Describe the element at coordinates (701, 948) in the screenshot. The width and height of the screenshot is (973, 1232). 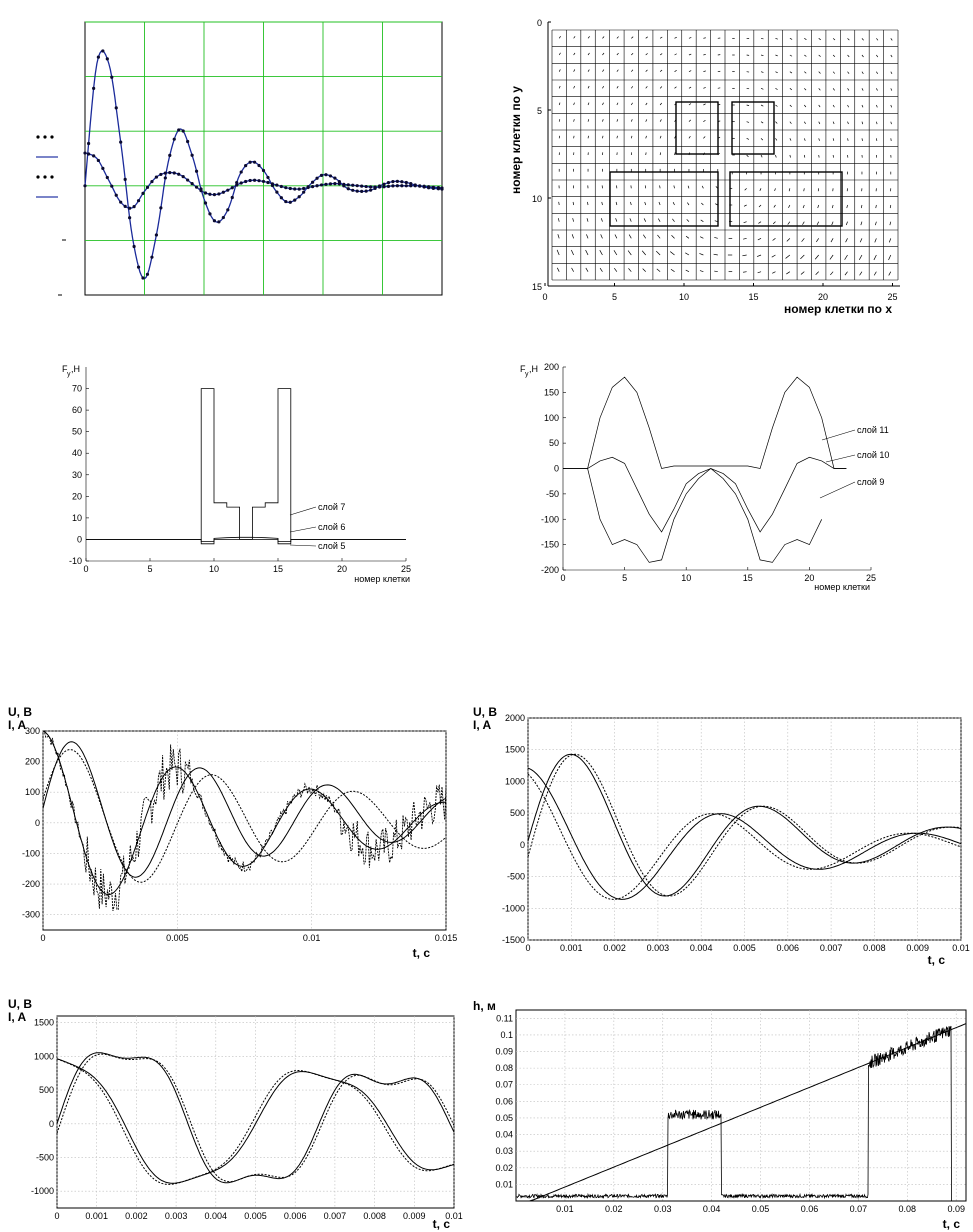
I see `x-tick-label: 0.004` at that location.